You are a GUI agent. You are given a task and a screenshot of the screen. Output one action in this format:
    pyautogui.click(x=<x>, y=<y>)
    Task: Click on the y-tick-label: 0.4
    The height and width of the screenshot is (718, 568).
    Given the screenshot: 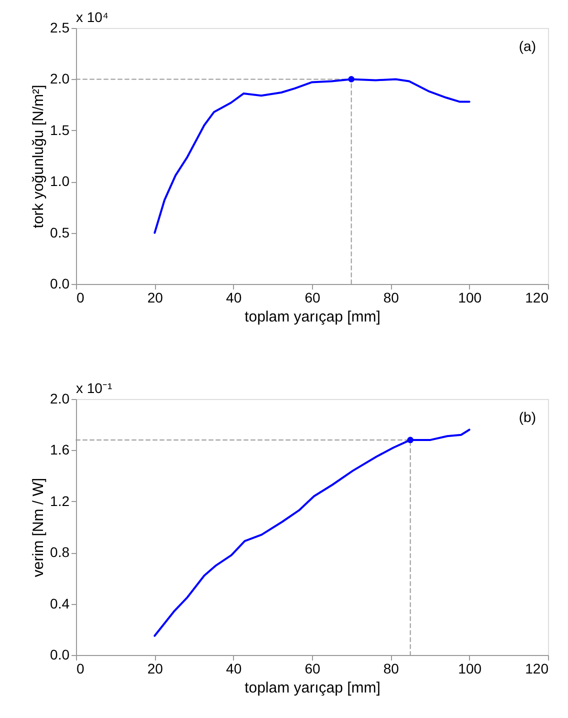 What is the action you would take?
    pyautogui.click(x=60, y=603)
    